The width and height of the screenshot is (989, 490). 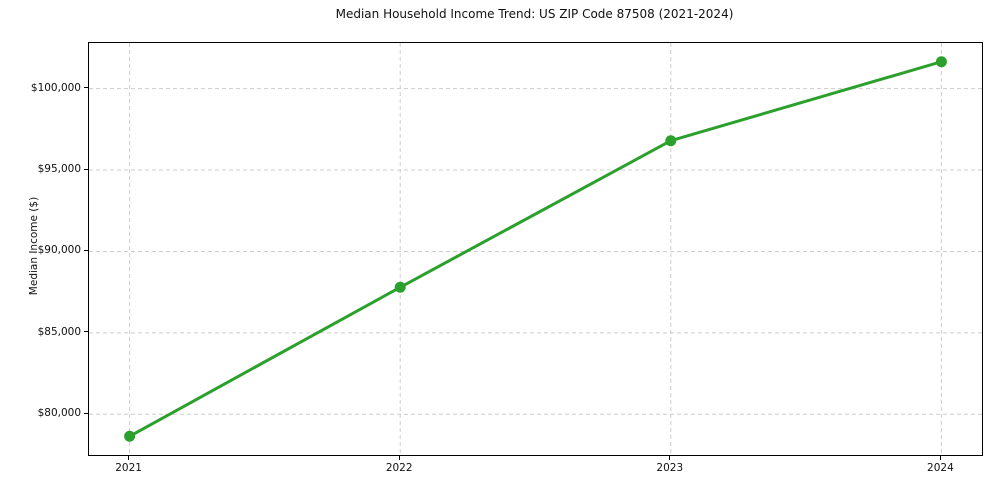 I want to click on y-axis-tick-label: $95,000, so click(x=59, y=169).